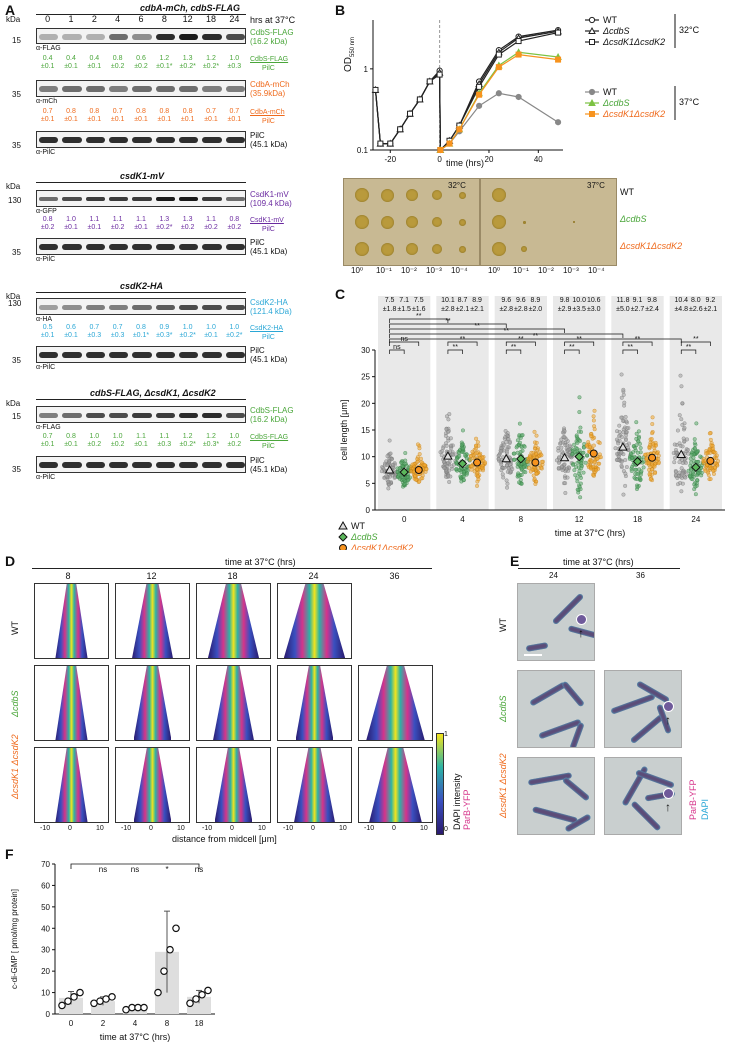 This screenshot has width=738, height=1049. Describe the element at coordinates (579, 519) in the screenshot. I see `x-tick-label: 12` at that location.